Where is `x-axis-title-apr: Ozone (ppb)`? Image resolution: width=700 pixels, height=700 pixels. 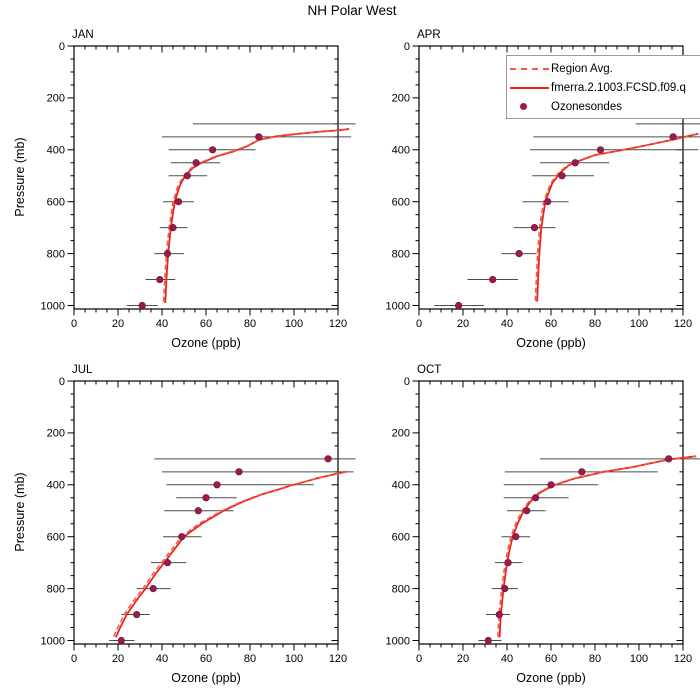 x-axis-title-apr: Ozone (ppb) is located at coordinates (551, 343).